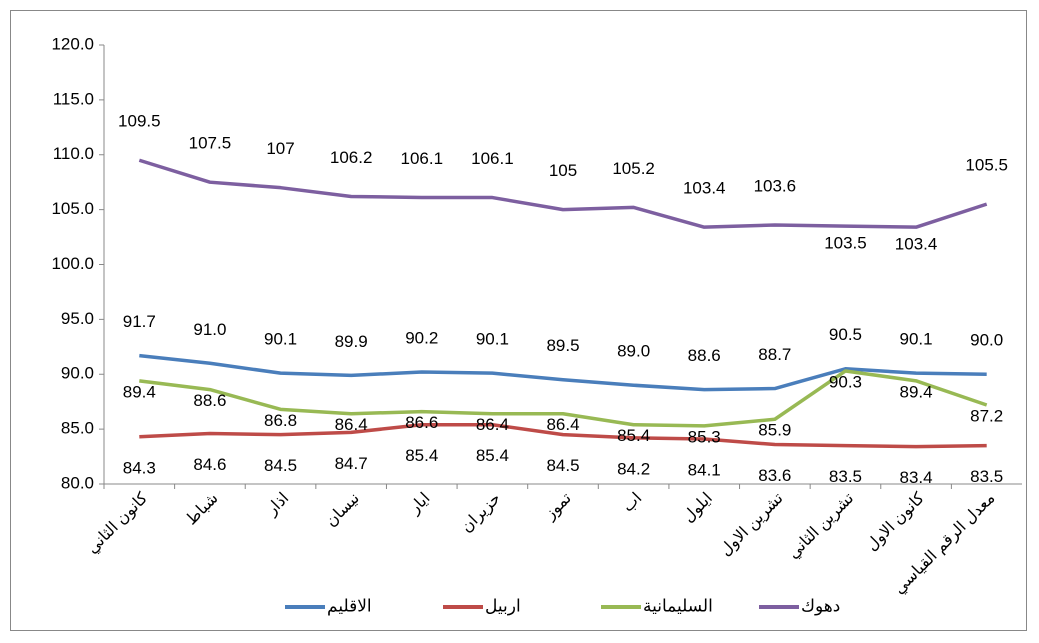 The width and height of the screenshot is (1039, 643). What do you see at coordinates (845, 334) in the screenshot?
I see `data-label: 90.5` at bounding box center [845, 334].